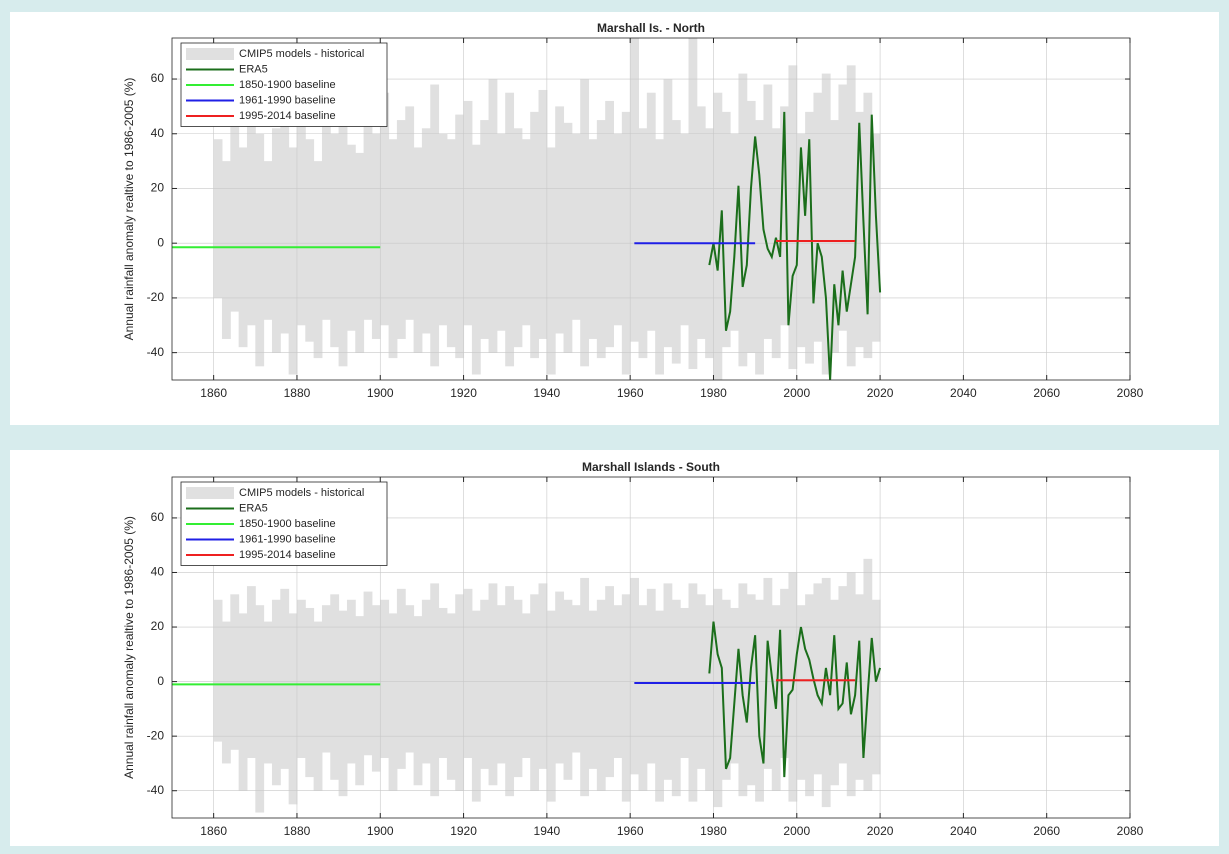 The width and height of the screenshot is (1229, 854). What do you see at coordinates (210, 493) in the screenshot?
I see `legend-swatch` at bounding box center [210, 493].